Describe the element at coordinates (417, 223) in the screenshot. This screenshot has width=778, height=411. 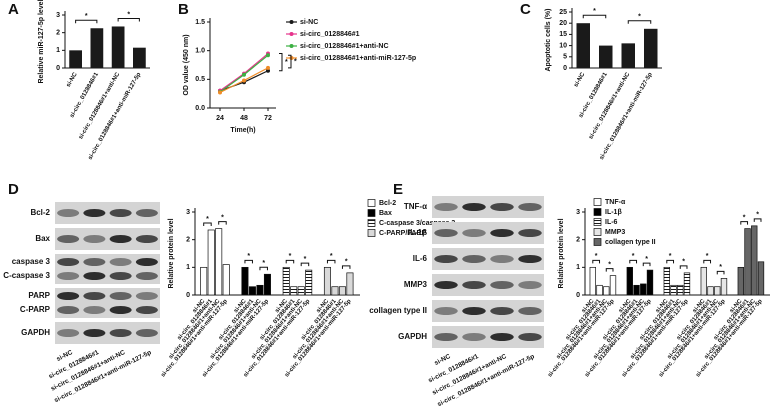
I see `legend-label: C-caspase 3/caspase 3` at that location.